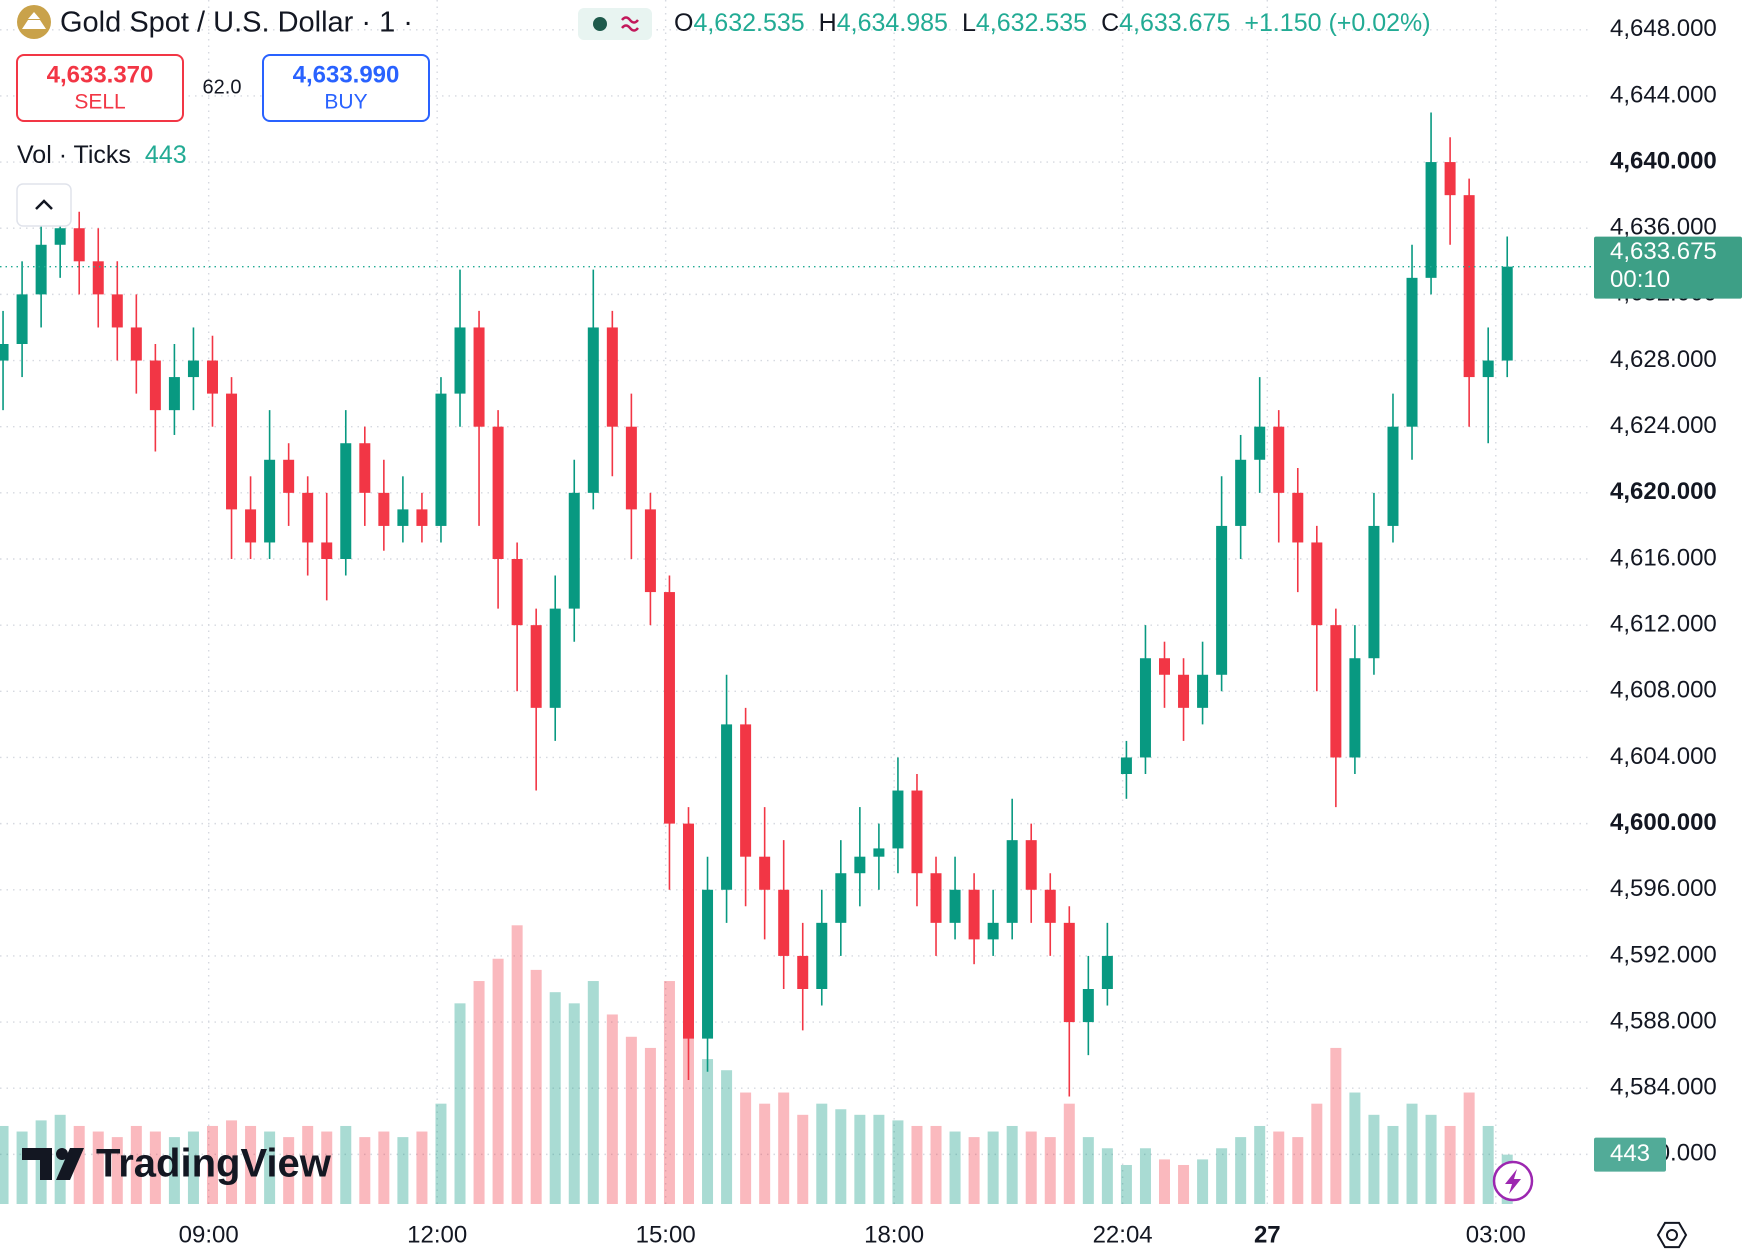 The image size is (1744, 1254). Describe the element at coordinates (1337, 23) in the screenshot. I see `ohlc-change: +1.150 (+0.02%)` at that location.